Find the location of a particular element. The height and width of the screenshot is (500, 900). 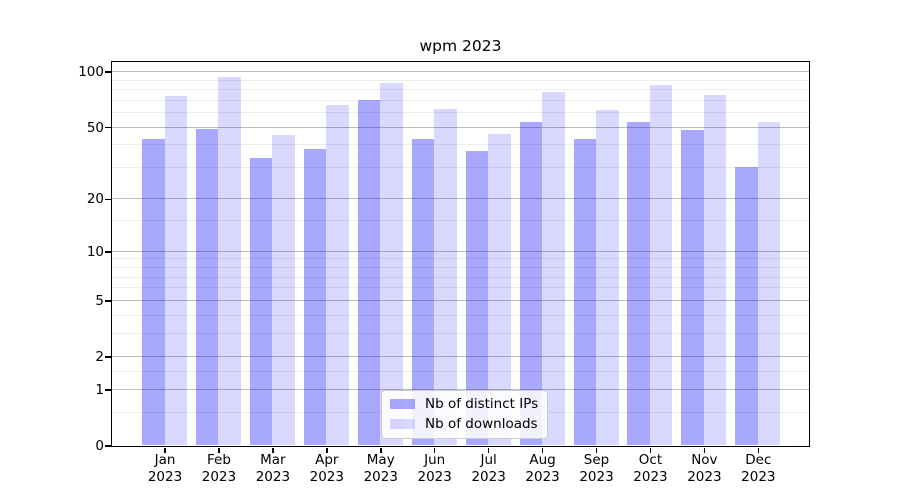

bar-distinct-ips-aug-2023 is located at coordinates (531, 284).